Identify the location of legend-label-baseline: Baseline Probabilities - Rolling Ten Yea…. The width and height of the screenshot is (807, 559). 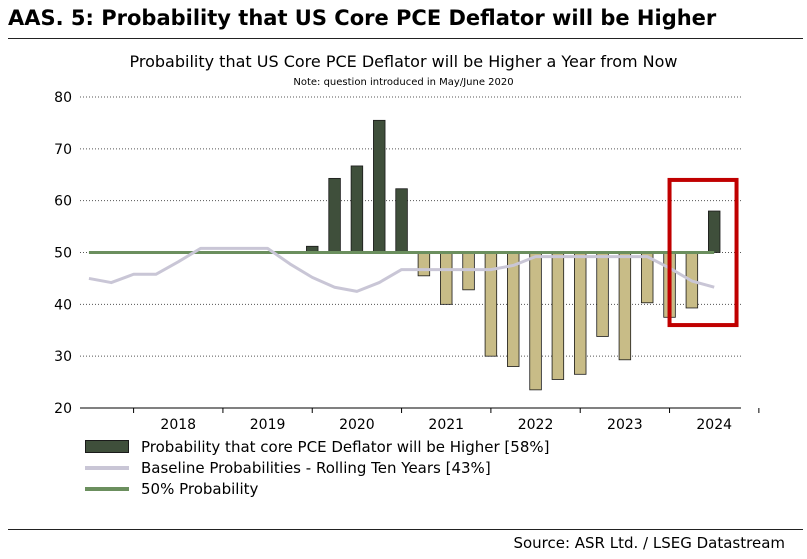
(316, 467).